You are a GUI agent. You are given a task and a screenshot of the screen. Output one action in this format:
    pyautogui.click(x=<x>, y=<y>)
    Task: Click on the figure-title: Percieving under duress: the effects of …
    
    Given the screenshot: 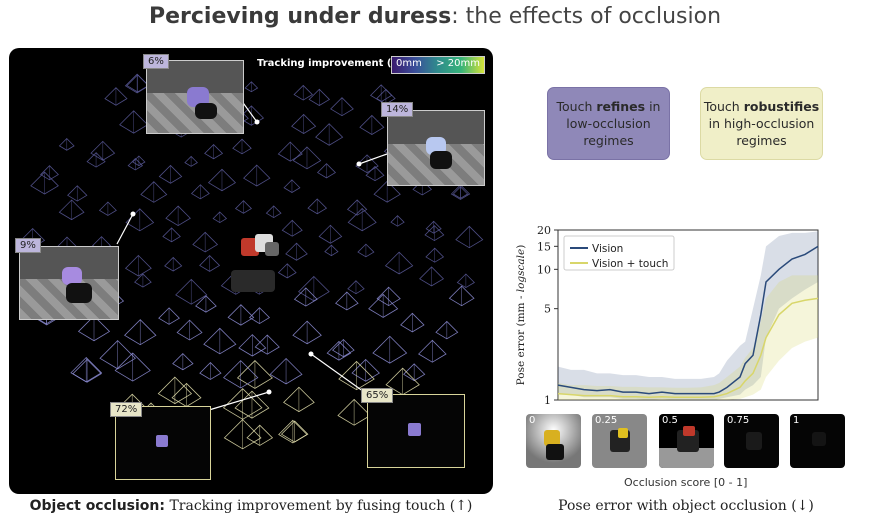 What is the action you would take?
    pyautogui.click(x=435, y=16)
    